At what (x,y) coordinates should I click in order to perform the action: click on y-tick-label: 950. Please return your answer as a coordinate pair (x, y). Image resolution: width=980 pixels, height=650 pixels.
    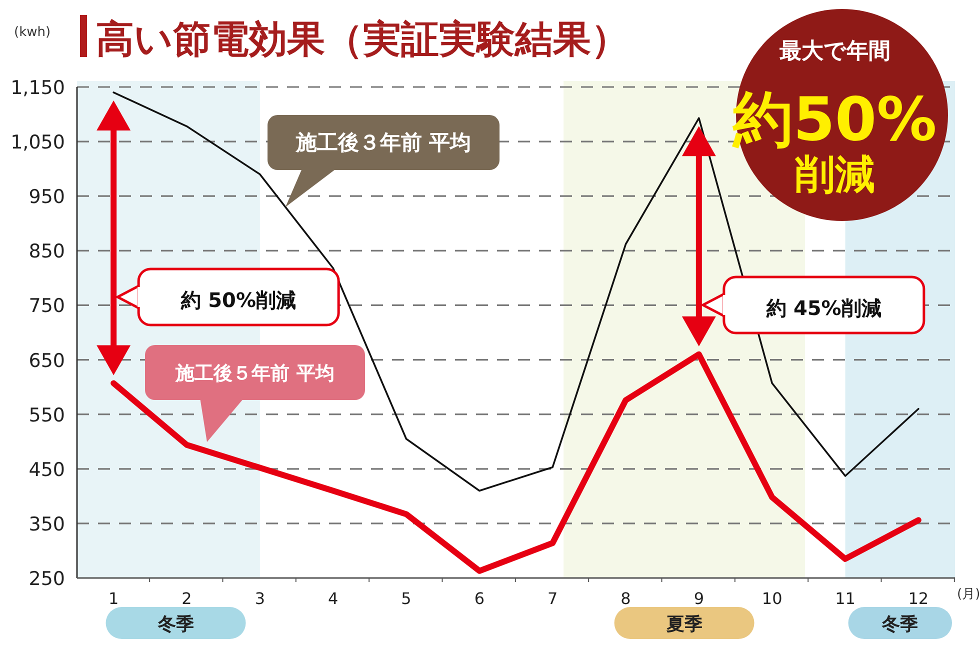
    Looking at the image, I should click on (46, 197).